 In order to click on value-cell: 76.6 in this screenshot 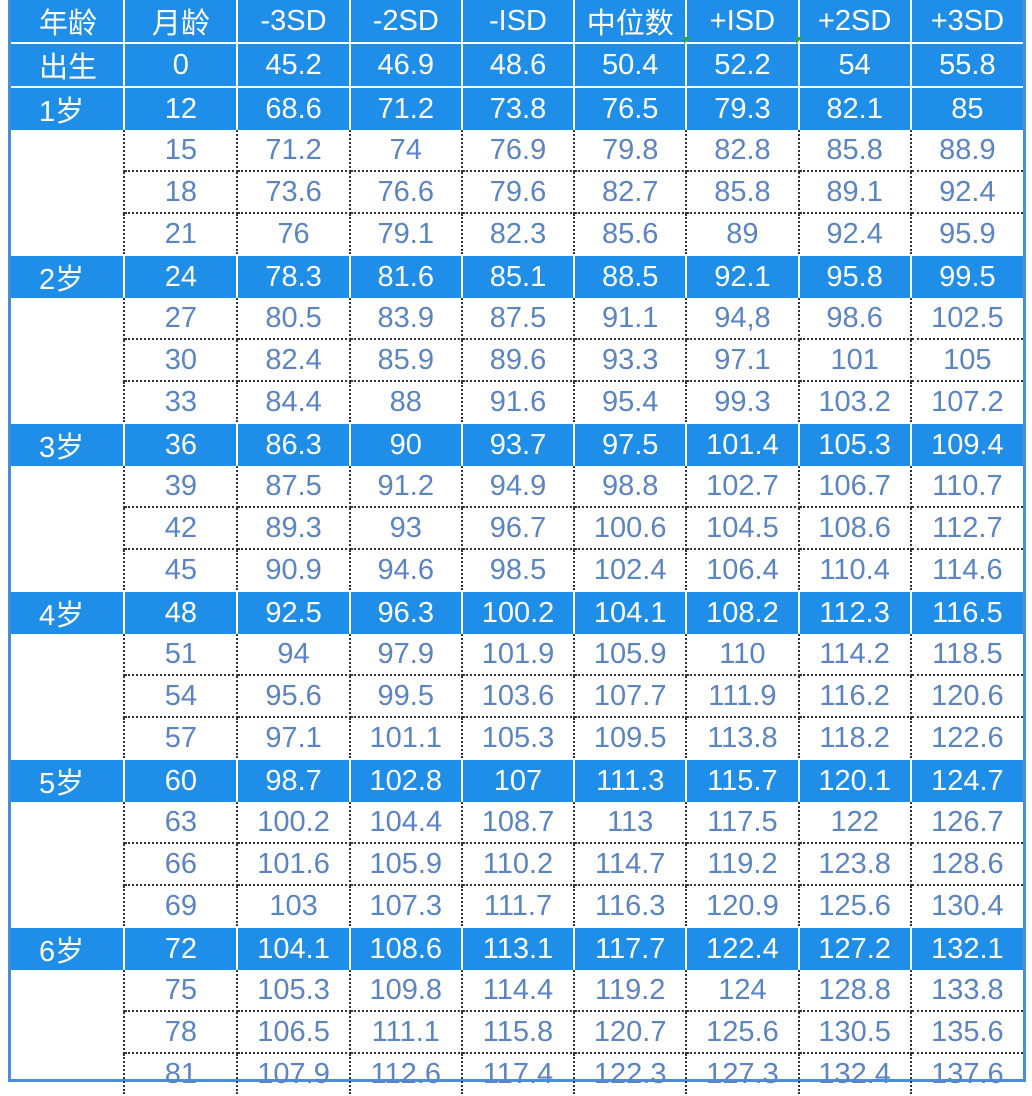, I will do `click(406, 192)`.